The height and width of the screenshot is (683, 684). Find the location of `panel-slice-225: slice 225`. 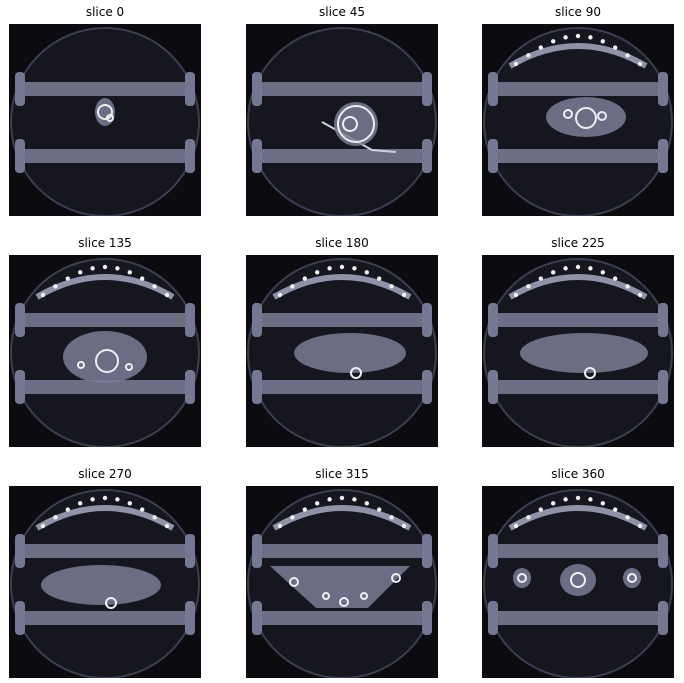

panel-slice-225: slice 225 is located at coordinates (578, 340).